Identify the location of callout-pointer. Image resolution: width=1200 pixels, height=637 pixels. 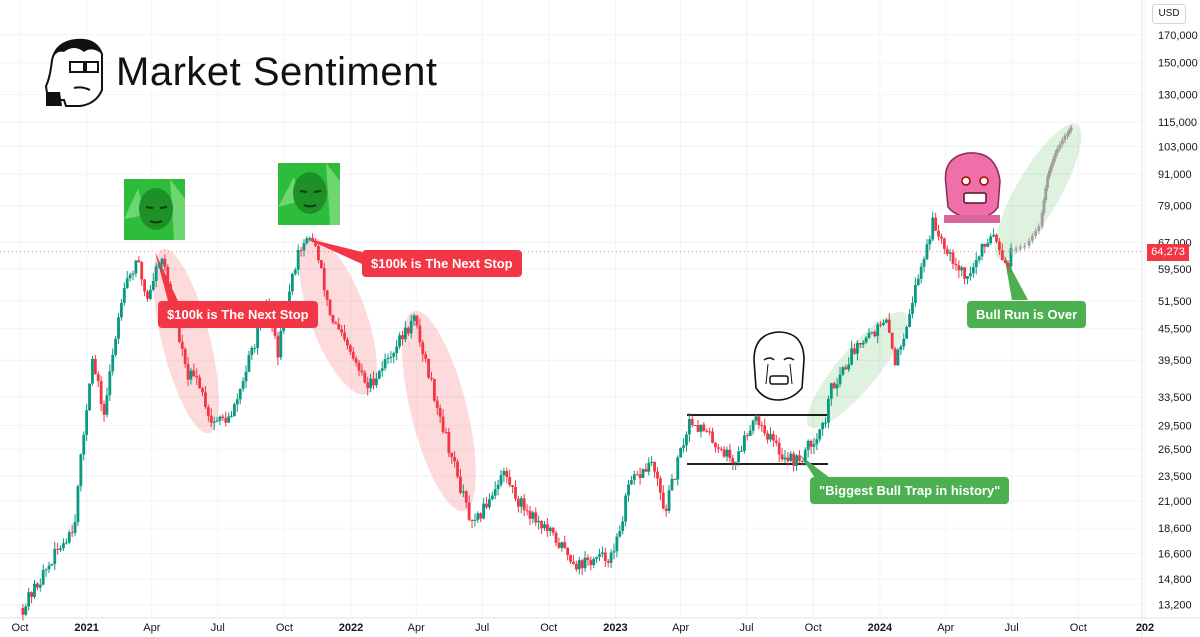
(815, 466).